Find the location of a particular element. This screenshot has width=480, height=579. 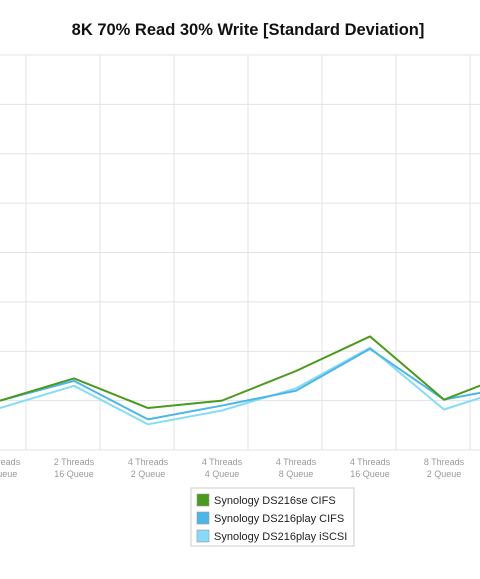

x-tick-label: 8 Threads is located at coordinates (444, 462).